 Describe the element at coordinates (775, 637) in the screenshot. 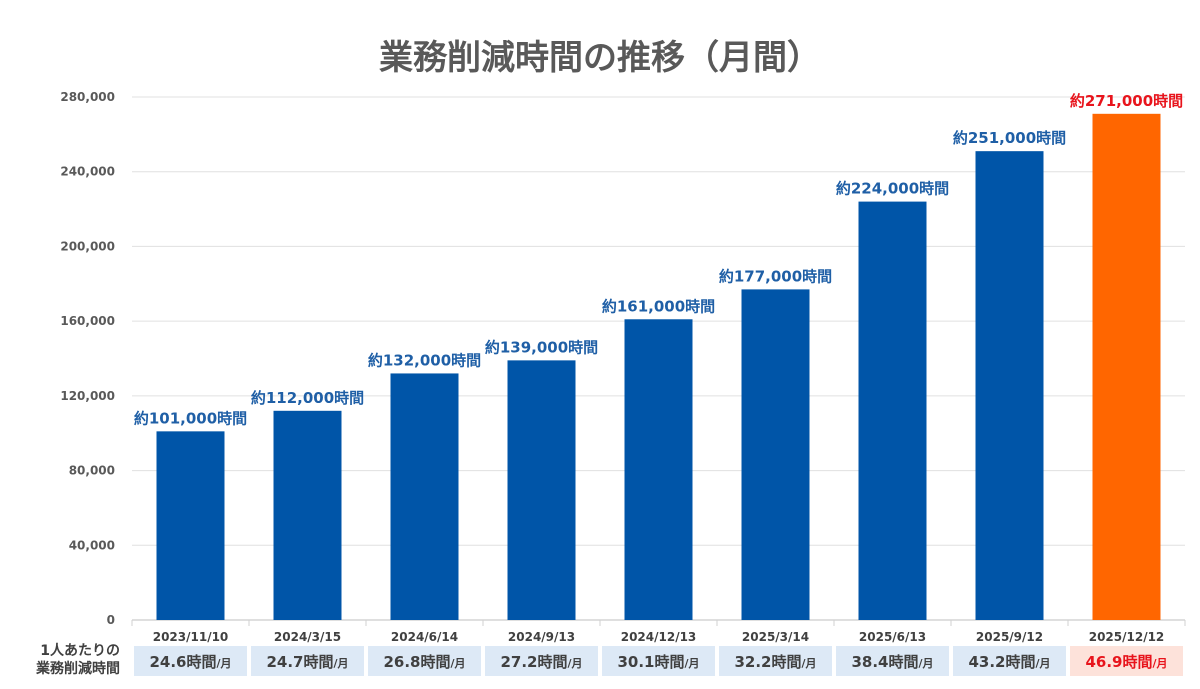

I see `x-tick-label: 2025/3/14` at that location.